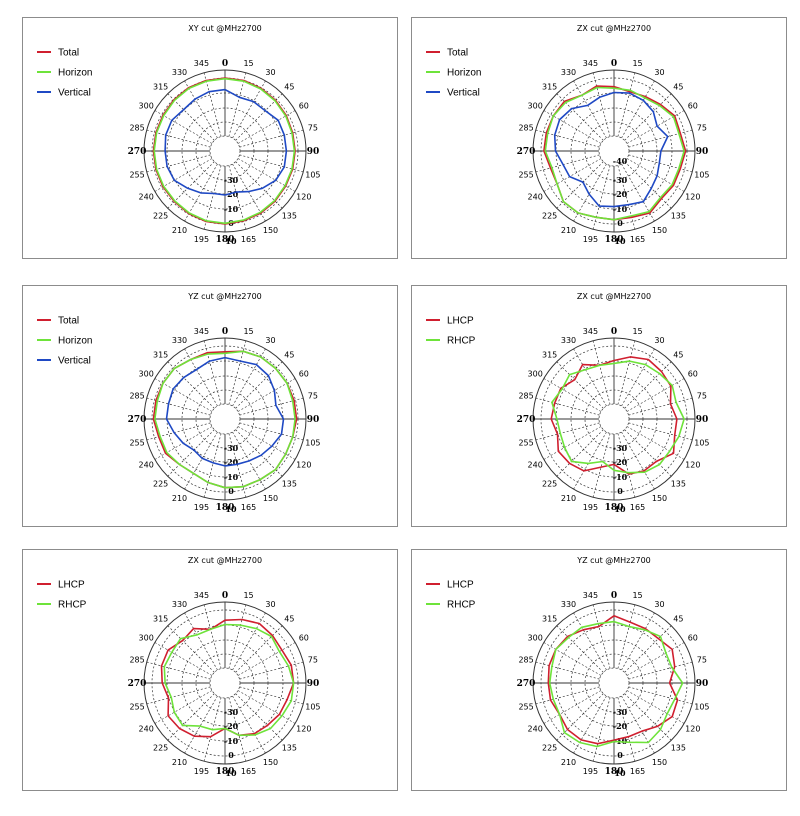 The image size is (800, 816). Describe the element at coordinates (313, 152) in the screenshot. I see `angle-tick-label: 90` at that location.